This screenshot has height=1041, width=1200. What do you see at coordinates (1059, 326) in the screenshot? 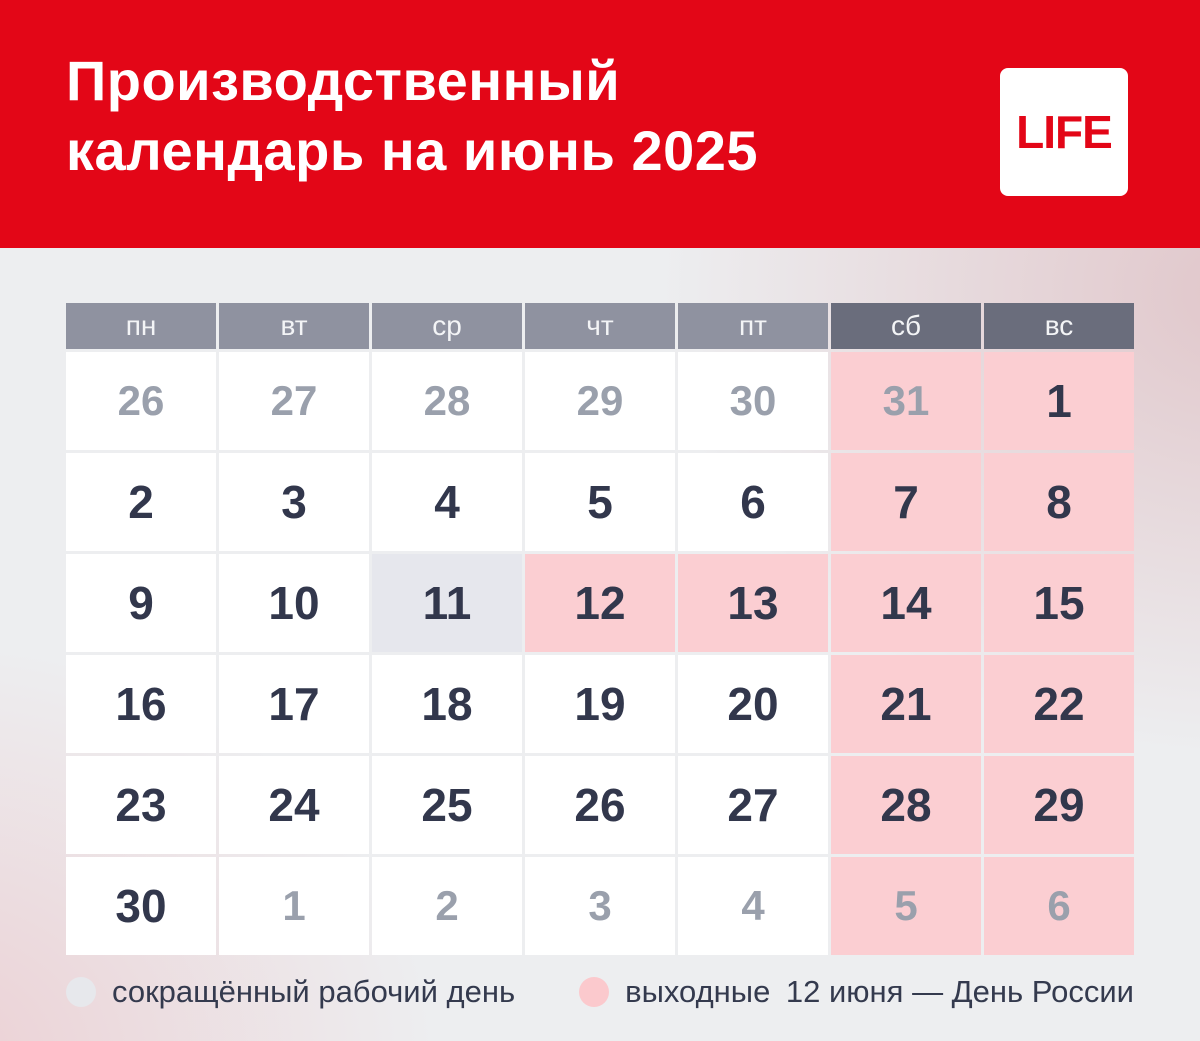
I see `weekday-header: вс` at bounding box center [1059, 326].